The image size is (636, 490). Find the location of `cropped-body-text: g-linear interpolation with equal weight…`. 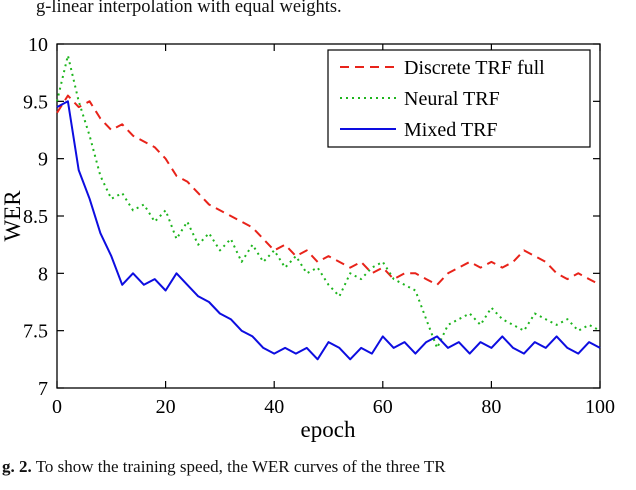

cropped-body-text: g-linear interpolation with equal weight… is located at coordinates (189, 8).